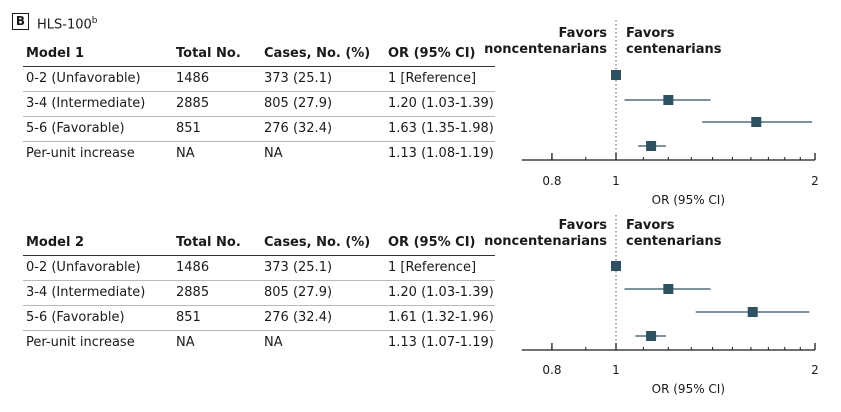  Describe the element at coordinates (55, 242) in the screenshot. I see `model-name: Model 2` at that location.